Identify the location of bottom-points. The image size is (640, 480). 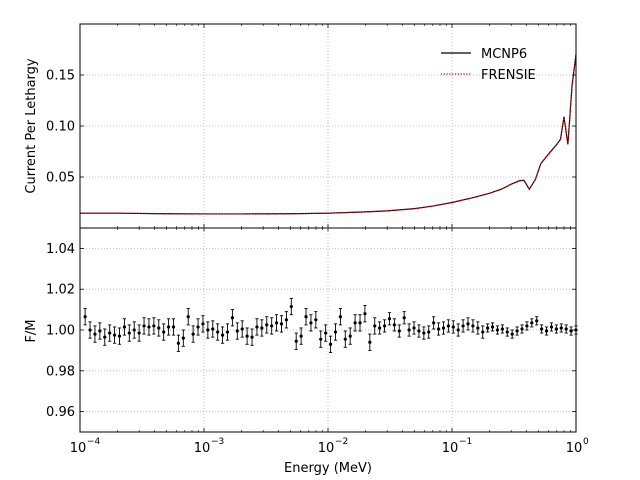
(330, 325).